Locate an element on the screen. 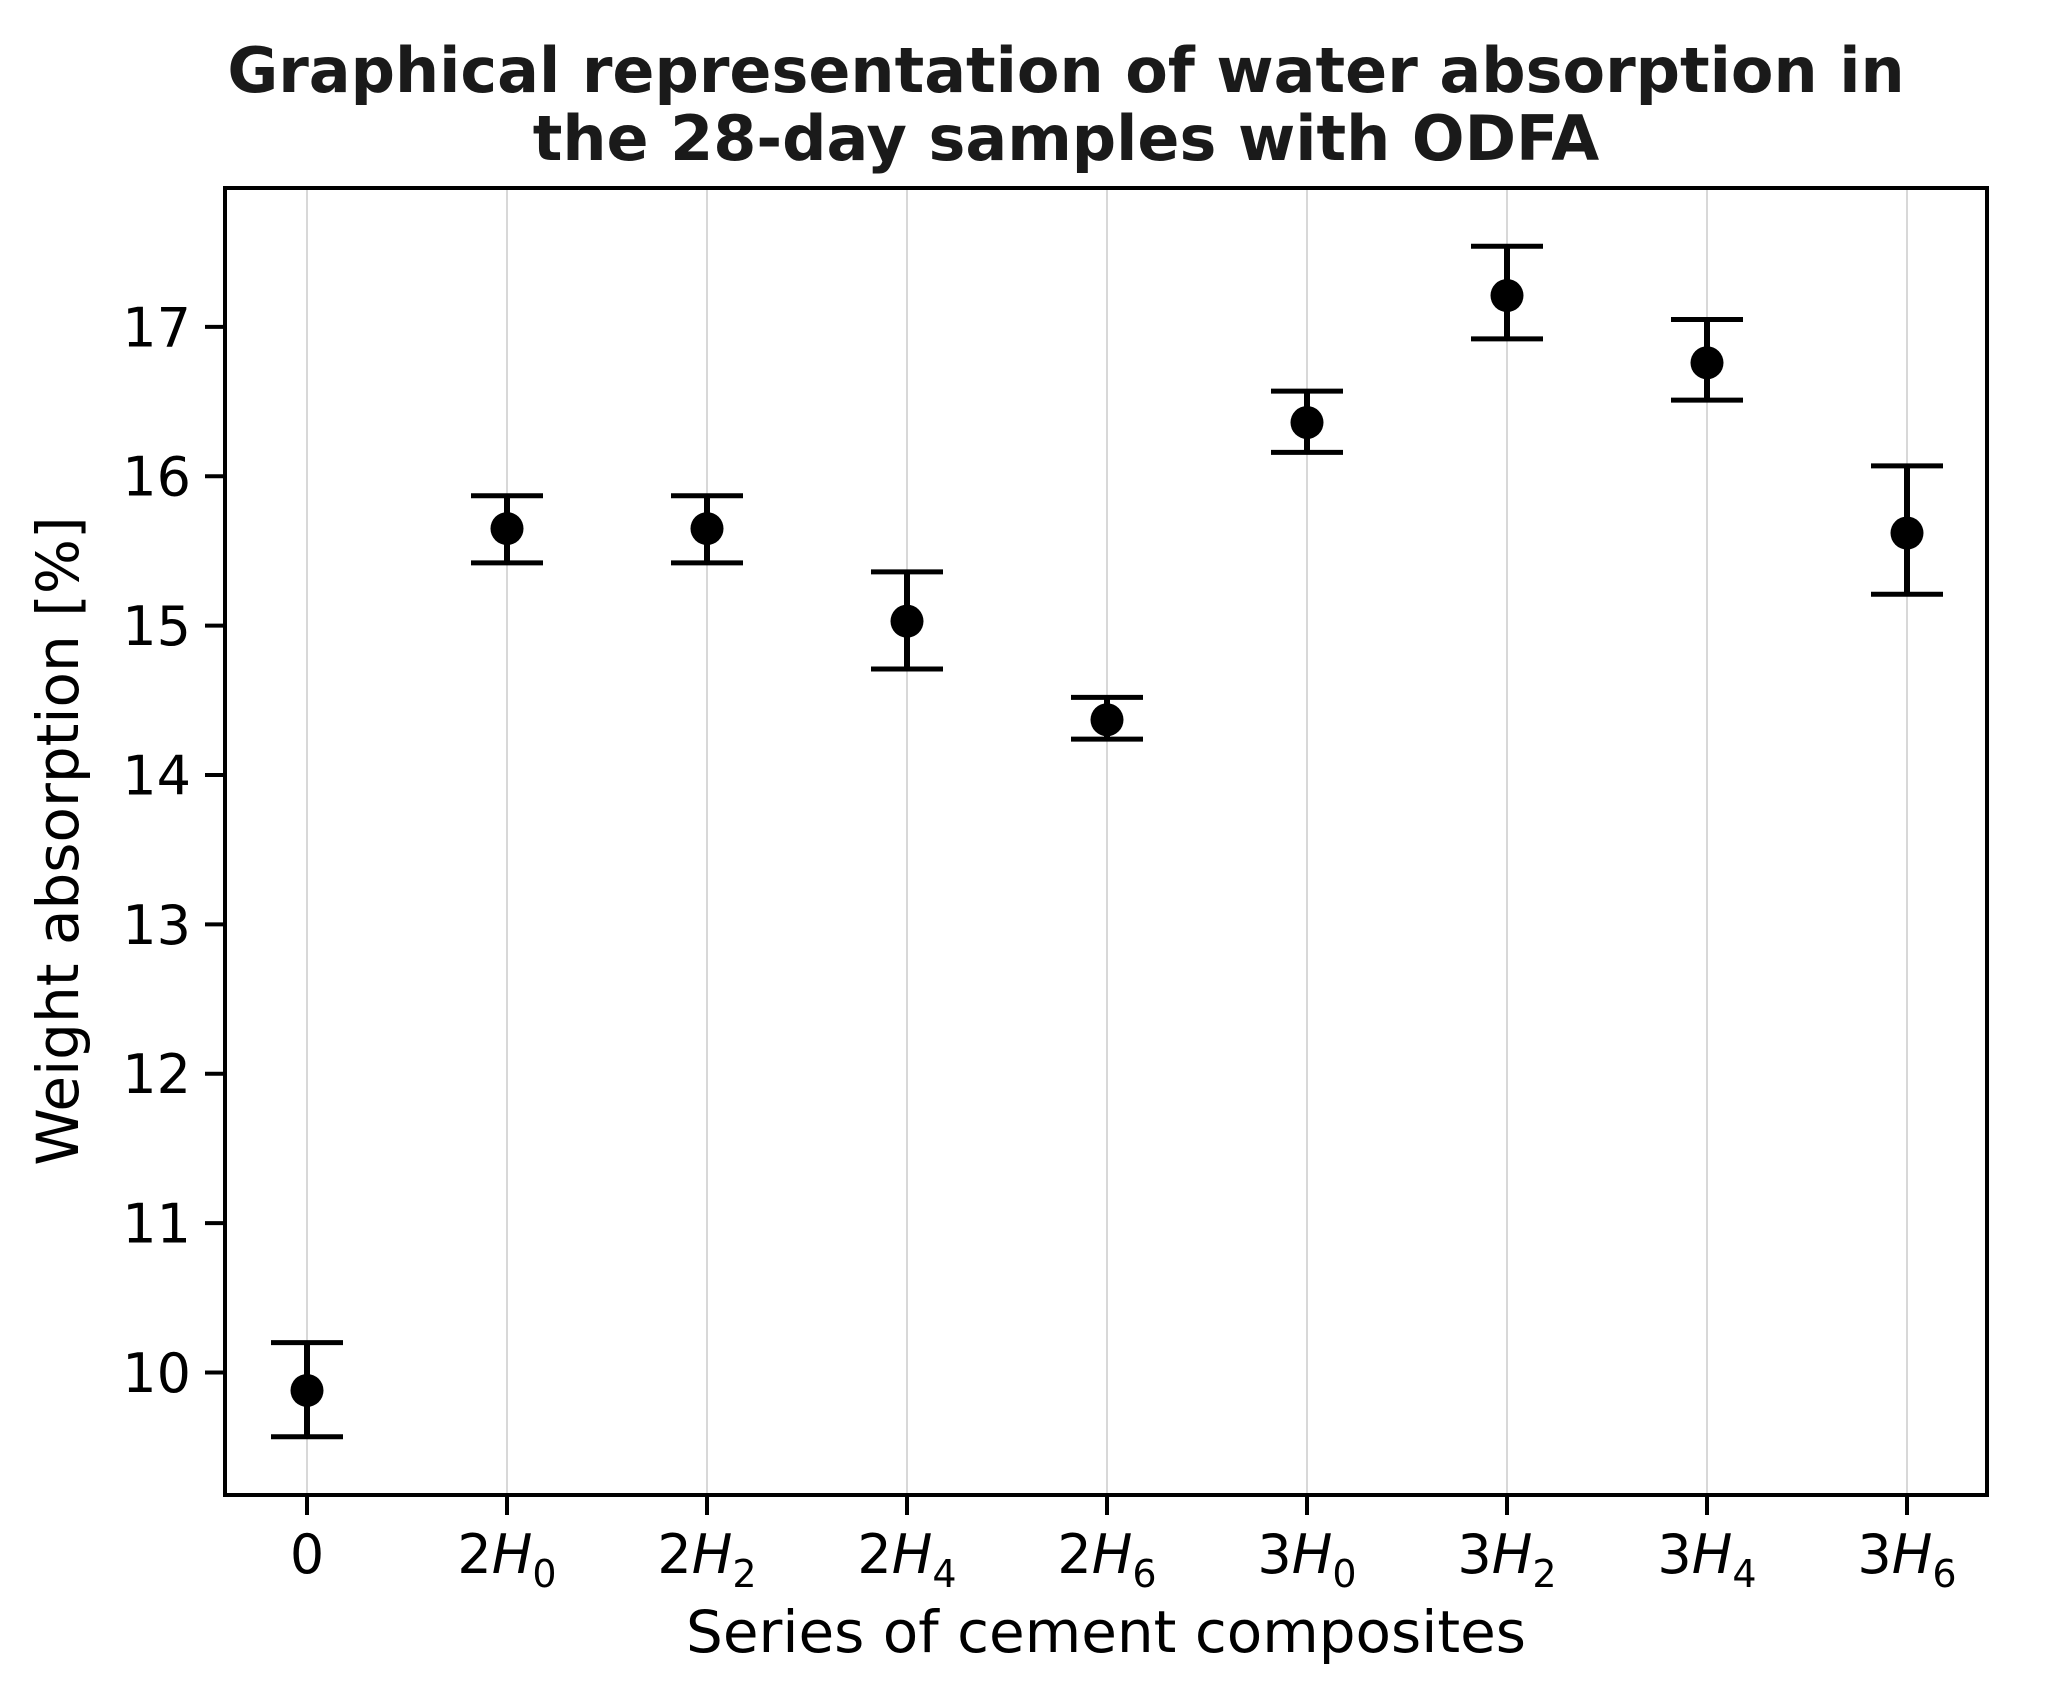  data-point-group-3H0 is located at coordinates (1307, 421).